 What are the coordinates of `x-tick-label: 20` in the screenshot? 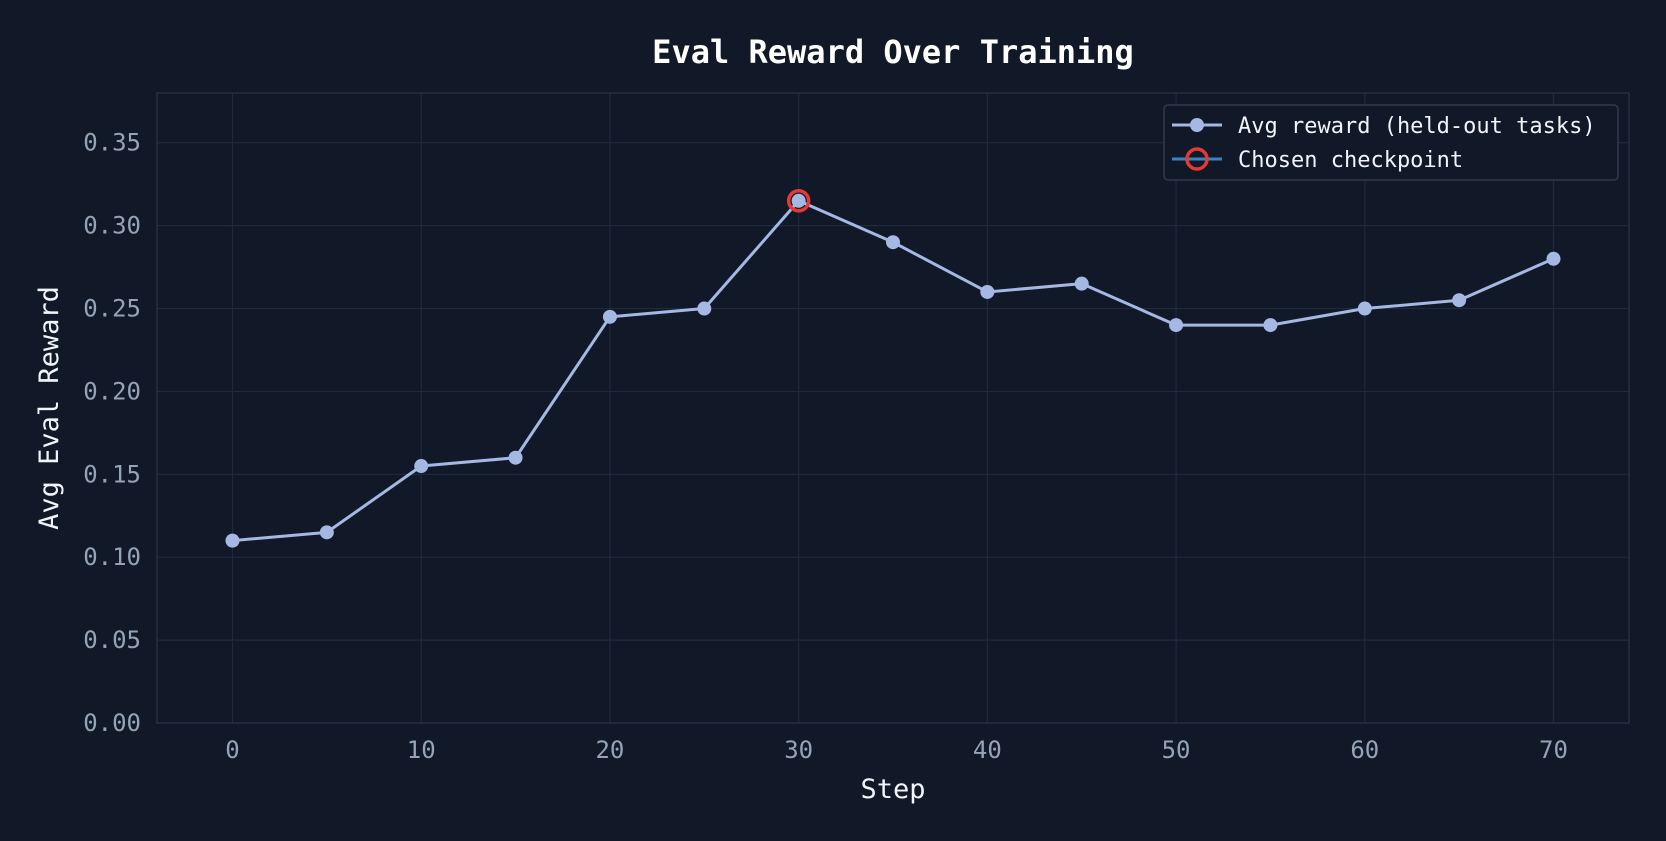 It's located at (609, 750).